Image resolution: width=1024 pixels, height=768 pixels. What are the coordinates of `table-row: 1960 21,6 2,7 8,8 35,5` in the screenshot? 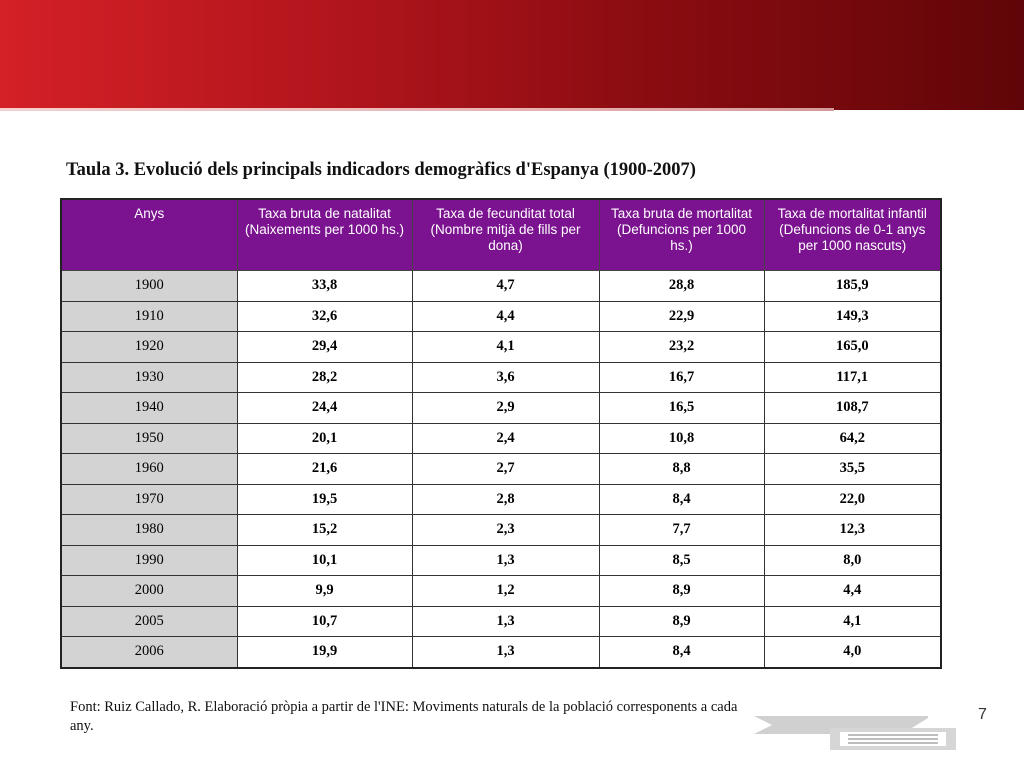 It's located at (501, 469).